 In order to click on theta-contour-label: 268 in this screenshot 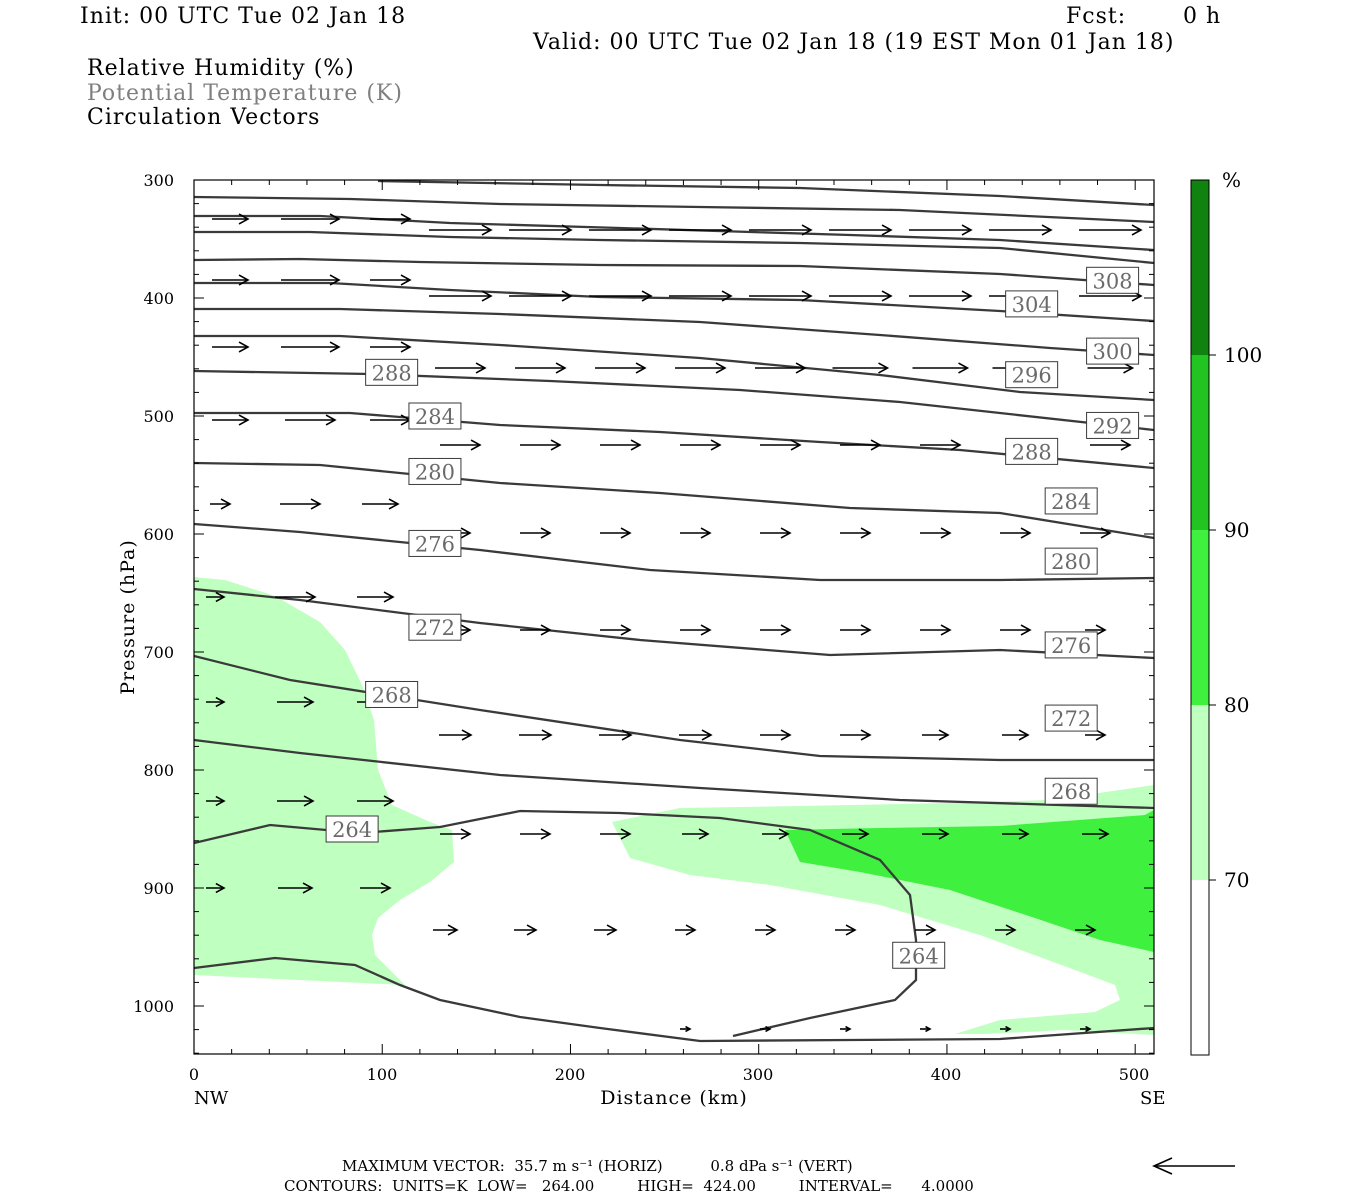, I will do `click(1071, 791)`.